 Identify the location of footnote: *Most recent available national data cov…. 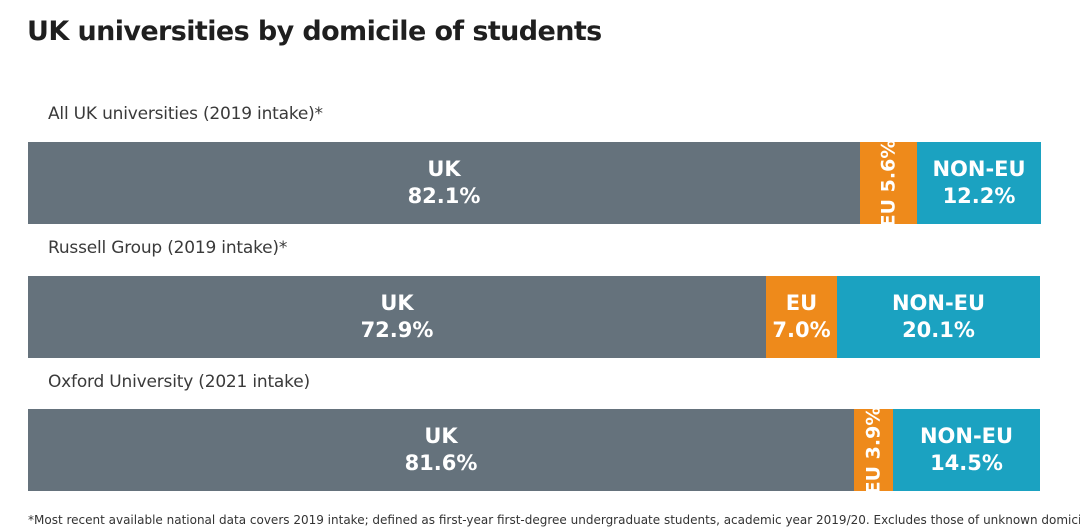
(554, 520).